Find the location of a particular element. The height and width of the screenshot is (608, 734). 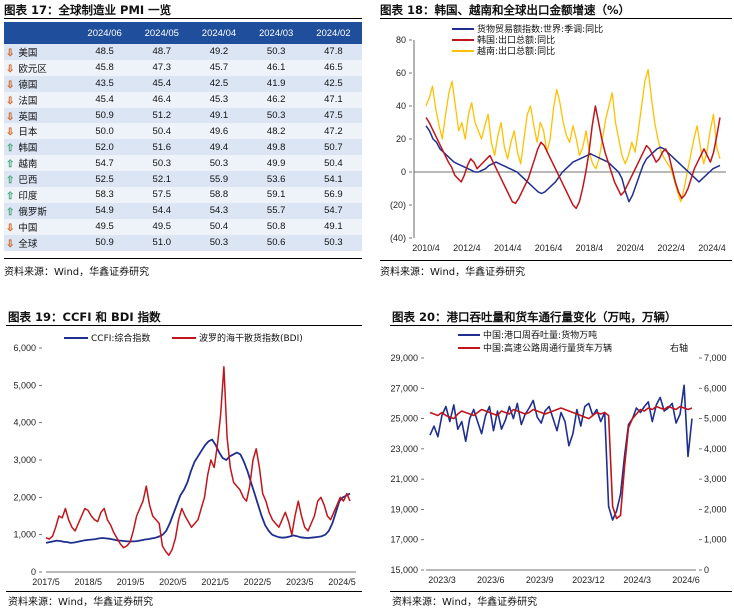

country-name: 俄罗斯 is located at coordinates (32, 212).